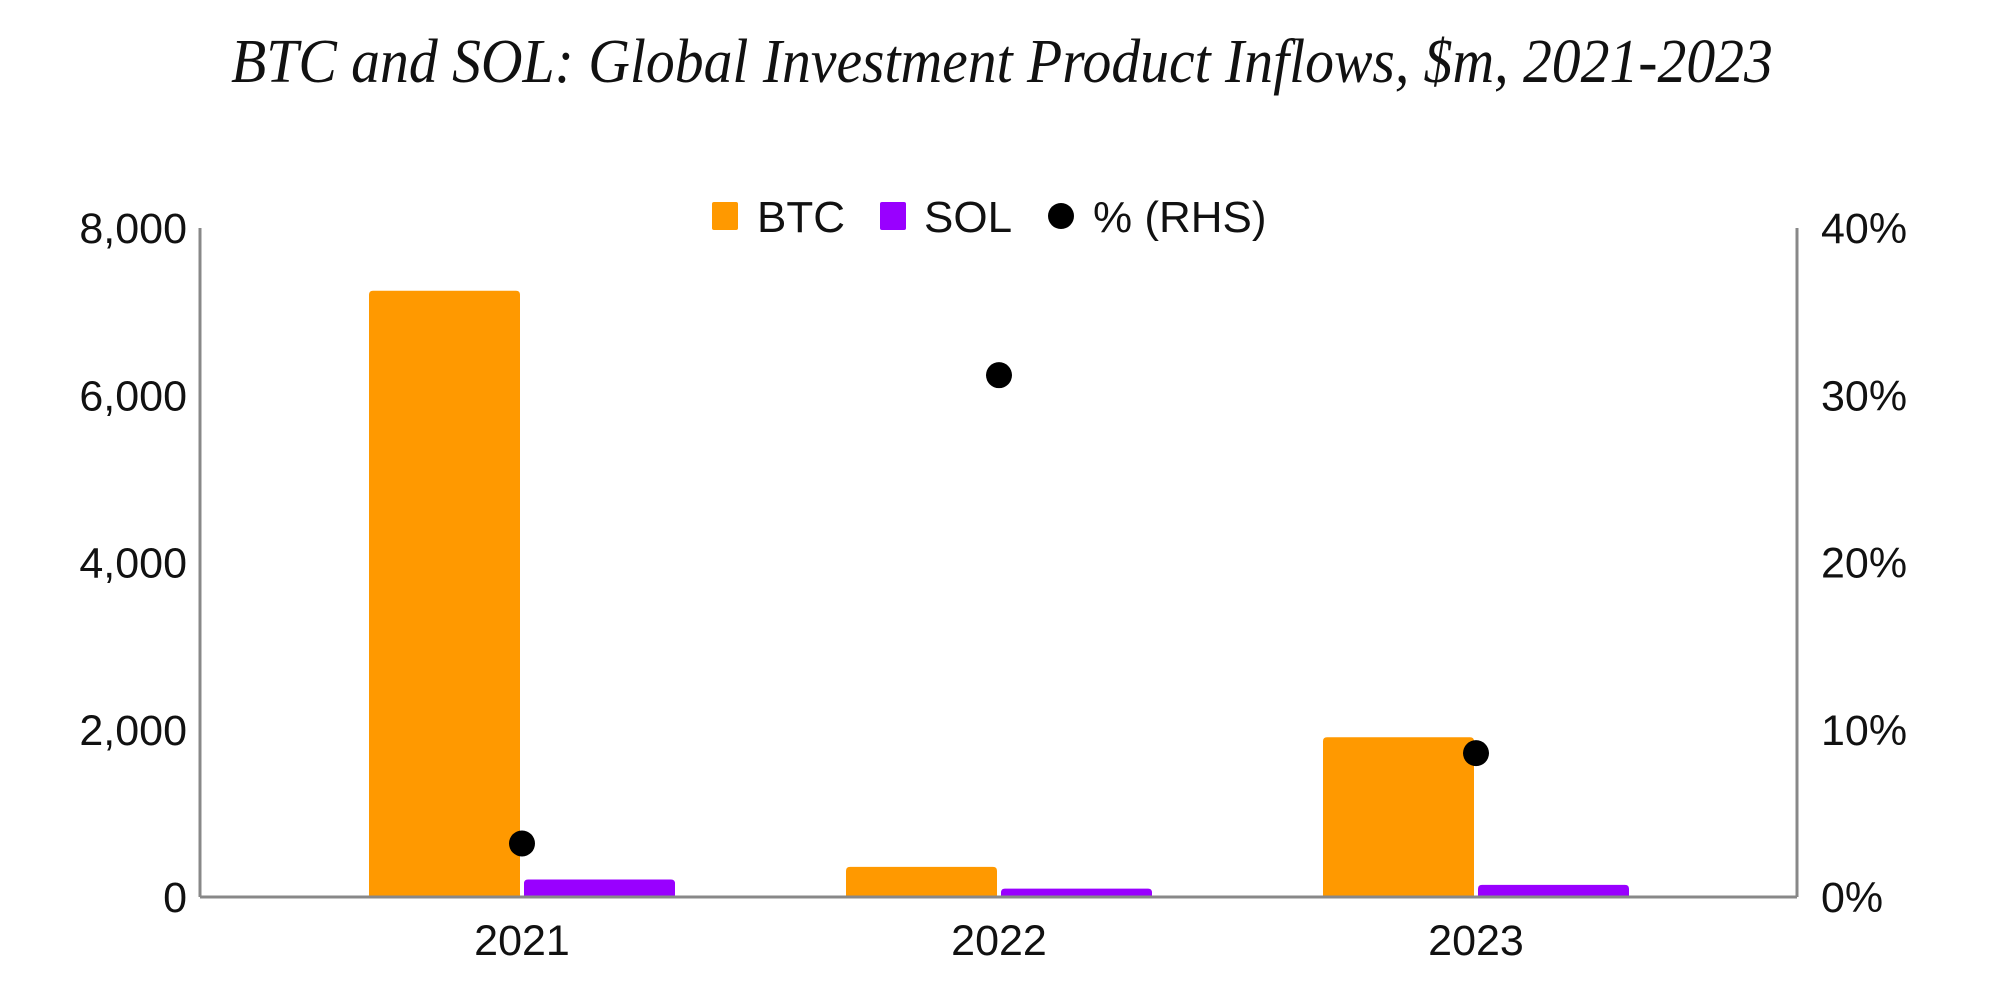 This screenshot has width=2004, height=1000. What do you see at coordinates (133, 731) in the screenshot?
I see `left-tick-label: 2,000` at bounding box center [133, 731].